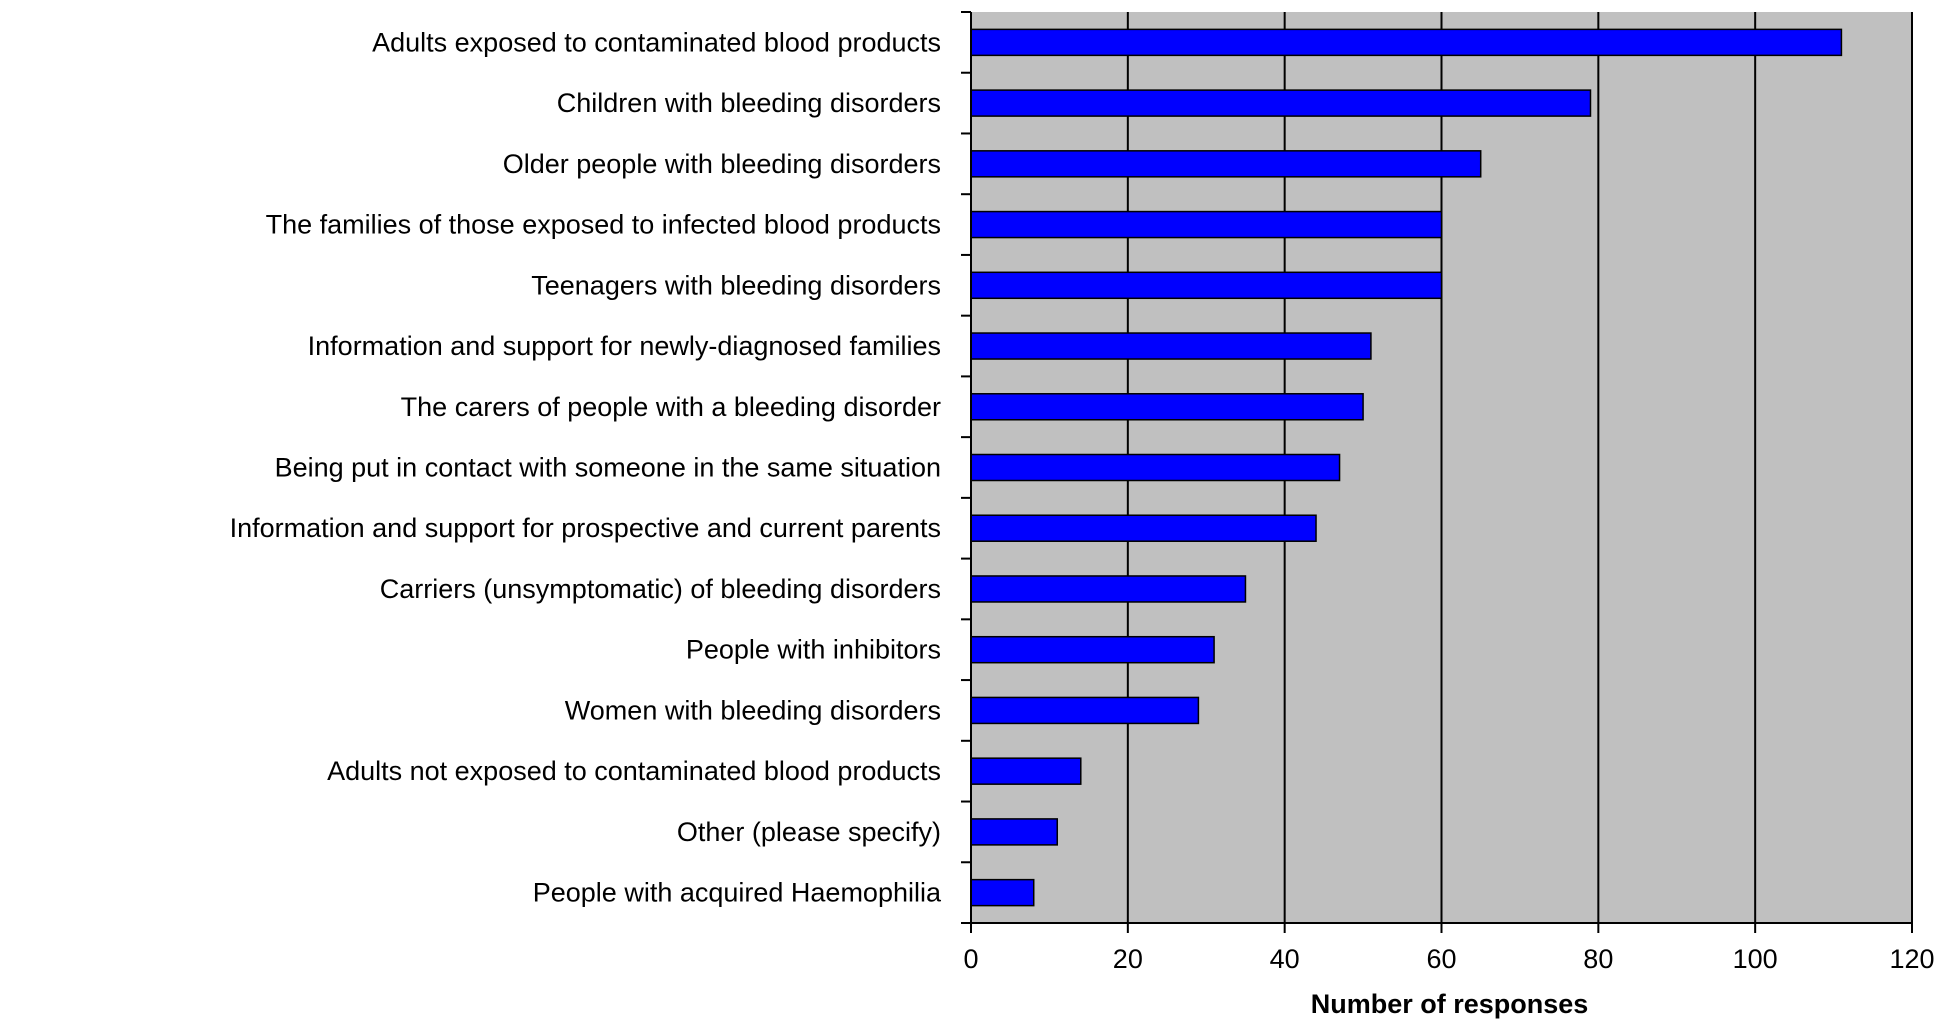  Describe the element at coordinates (737, 893) in the screenshot. I see `category-label: People with acquired Haemophilia` at that location.